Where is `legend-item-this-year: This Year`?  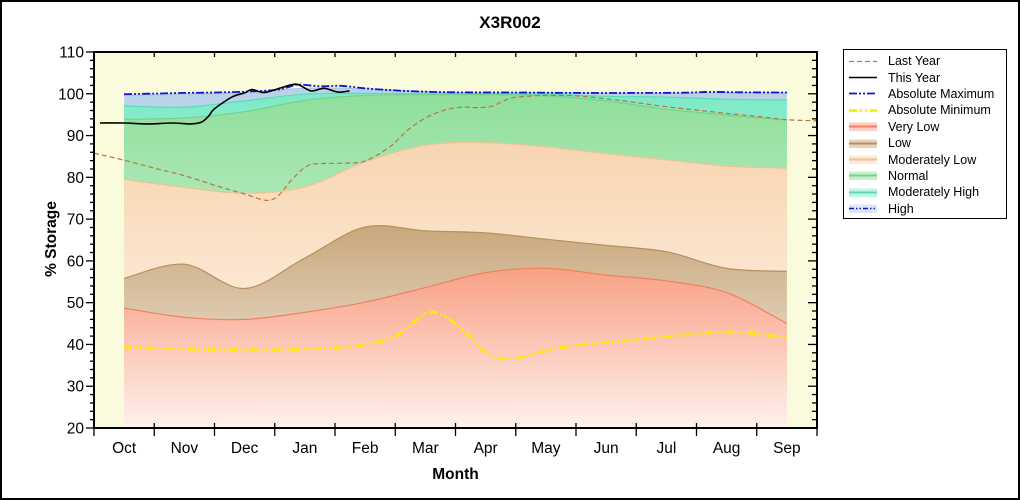
legend-item-this-year: This Year is located at coordinates (925, 77).